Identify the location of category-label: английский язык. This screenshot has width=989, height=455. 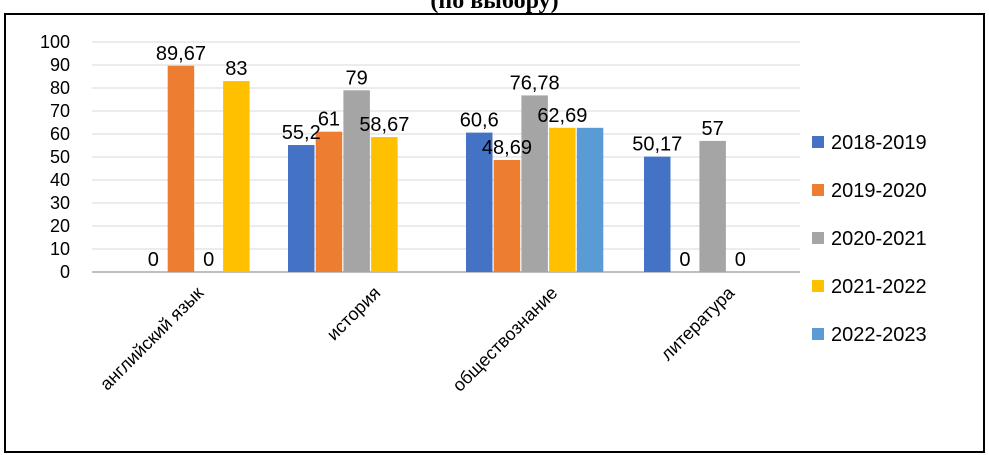
(151, 338).